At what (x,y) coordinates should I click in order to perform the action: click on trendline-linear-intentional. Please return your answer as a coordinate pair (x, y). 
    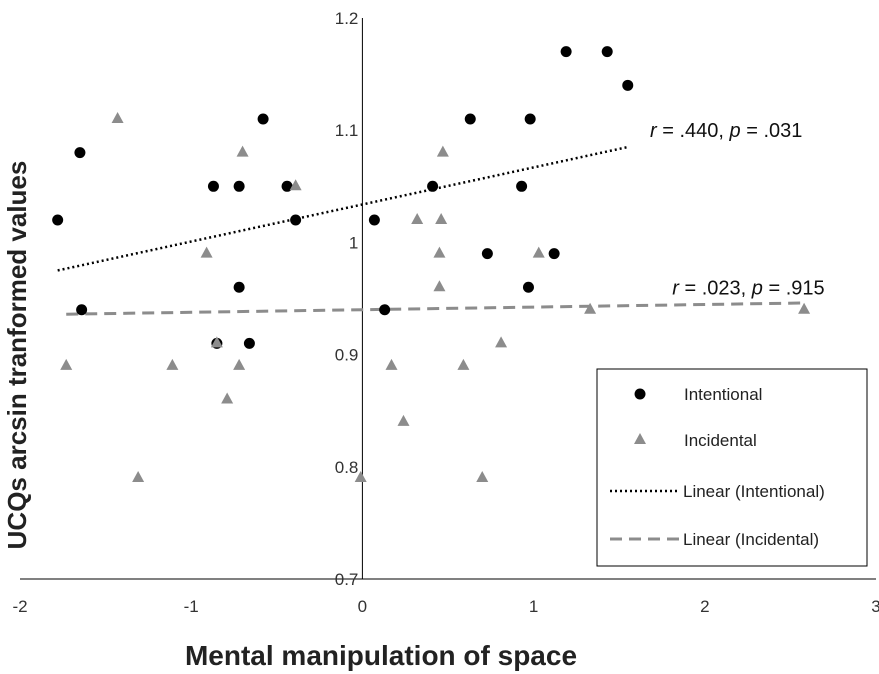
    Looking at the image, I should click on (343, 208).